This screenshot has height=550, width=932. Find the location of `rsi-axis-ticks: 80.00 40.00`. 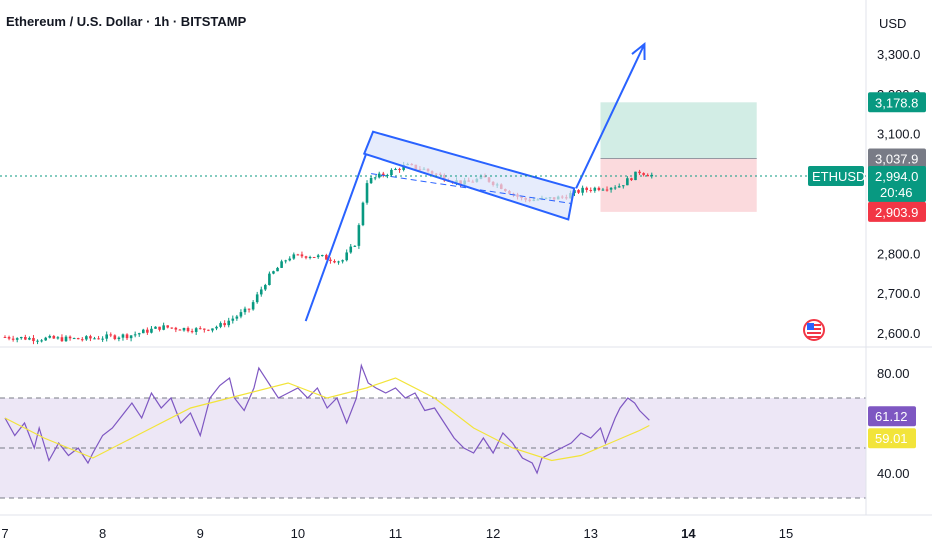

rsi-axis-ticks: 80.00 40.00 is located at coordinates (893, 423).